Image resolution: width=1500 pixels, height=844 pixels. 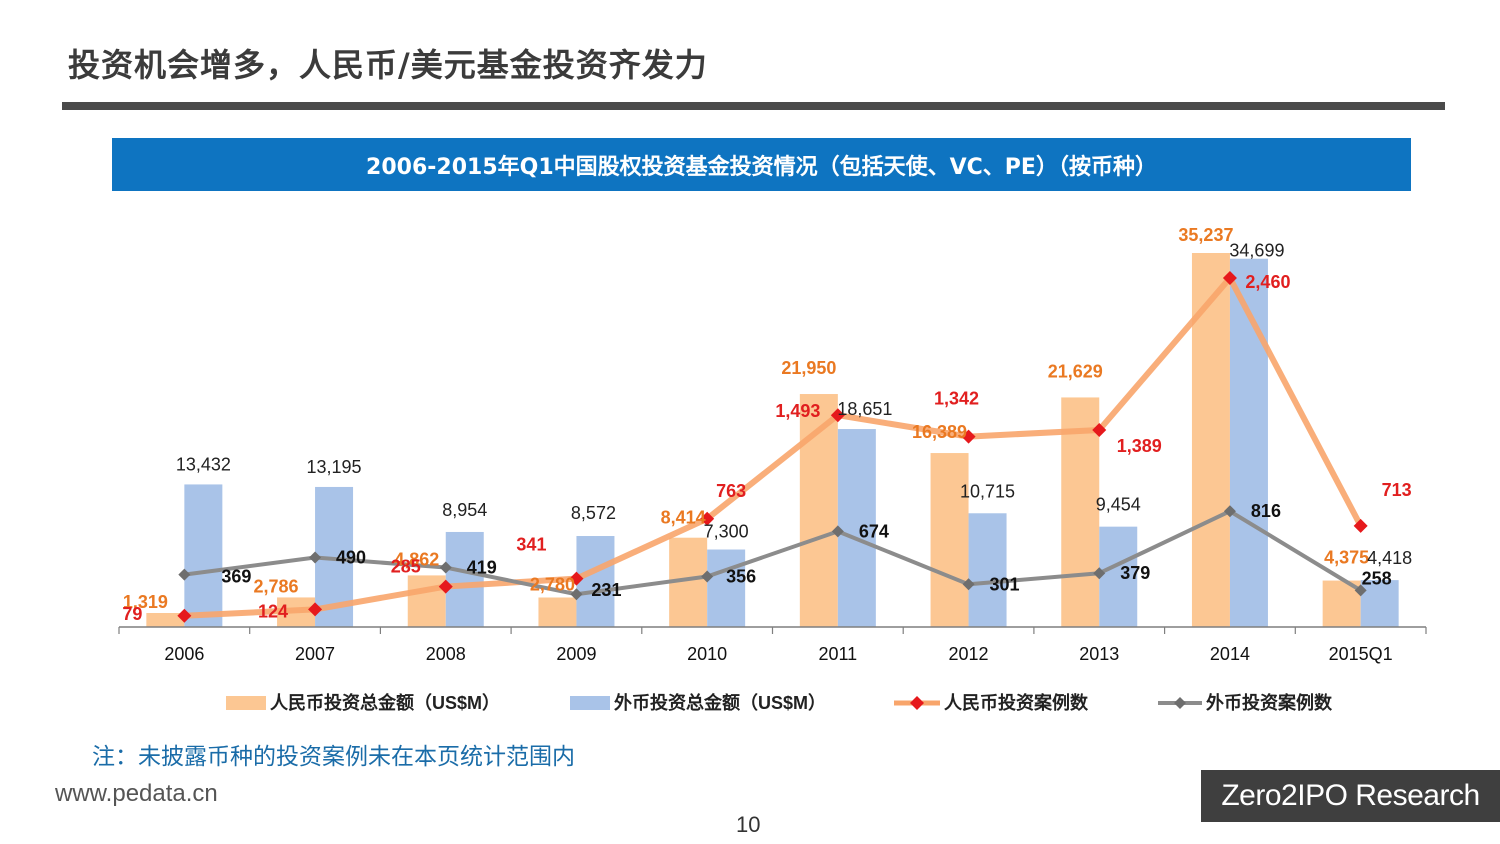 I want to click on rmb-count-label: 341, so click(x=531, y=545).